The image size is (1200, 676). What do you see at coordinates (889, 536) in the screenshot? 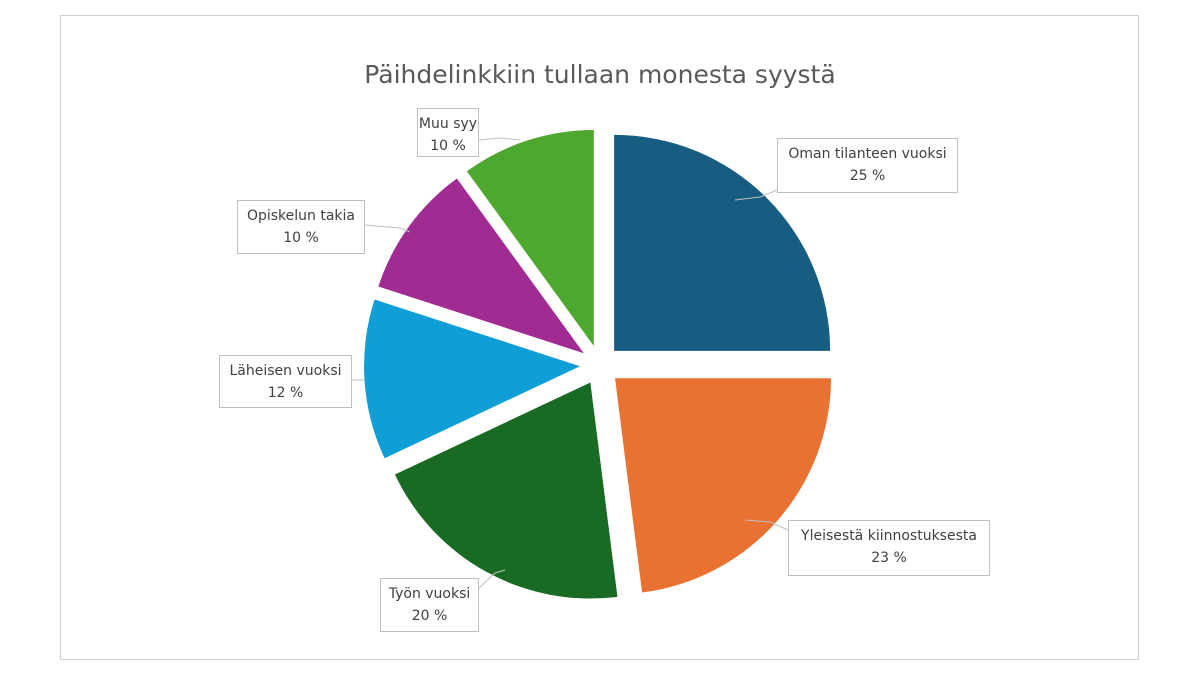
I see `data-label-category: Yleisestä kiinnostuksesta` at bounding box center [889, 536].